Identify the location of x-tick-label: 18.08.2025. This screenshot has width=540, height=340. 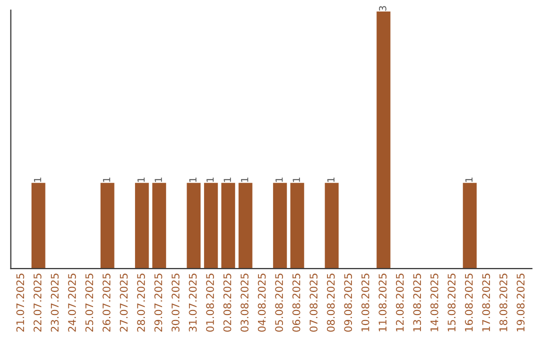
(503, 303).